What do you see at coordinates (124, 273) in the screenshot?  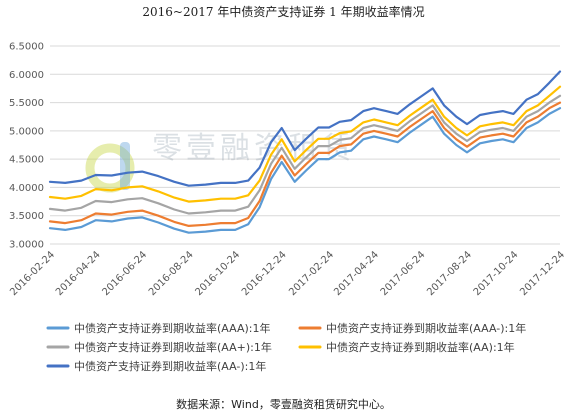 I see `x-tick-label: 2016-06-24` at bounding box center [124, 273].